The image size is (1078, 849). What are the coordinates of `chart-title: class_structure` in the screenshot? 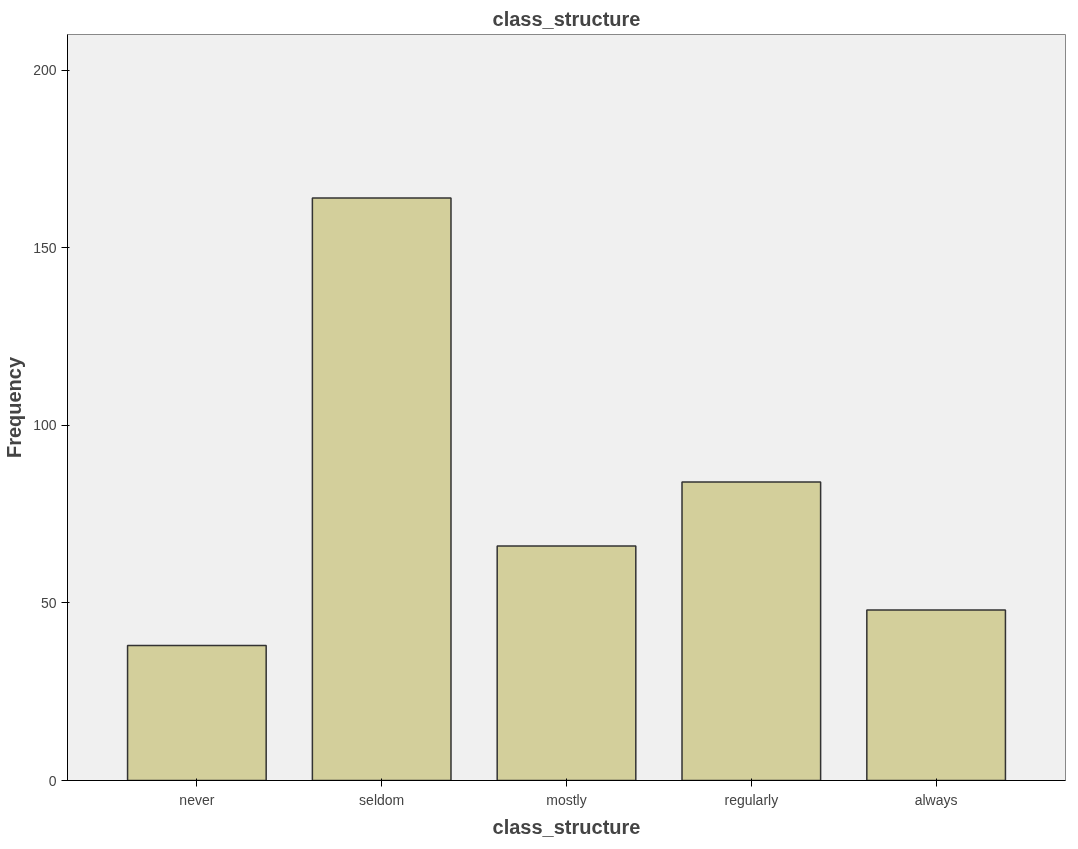 It's located at (566, 18).